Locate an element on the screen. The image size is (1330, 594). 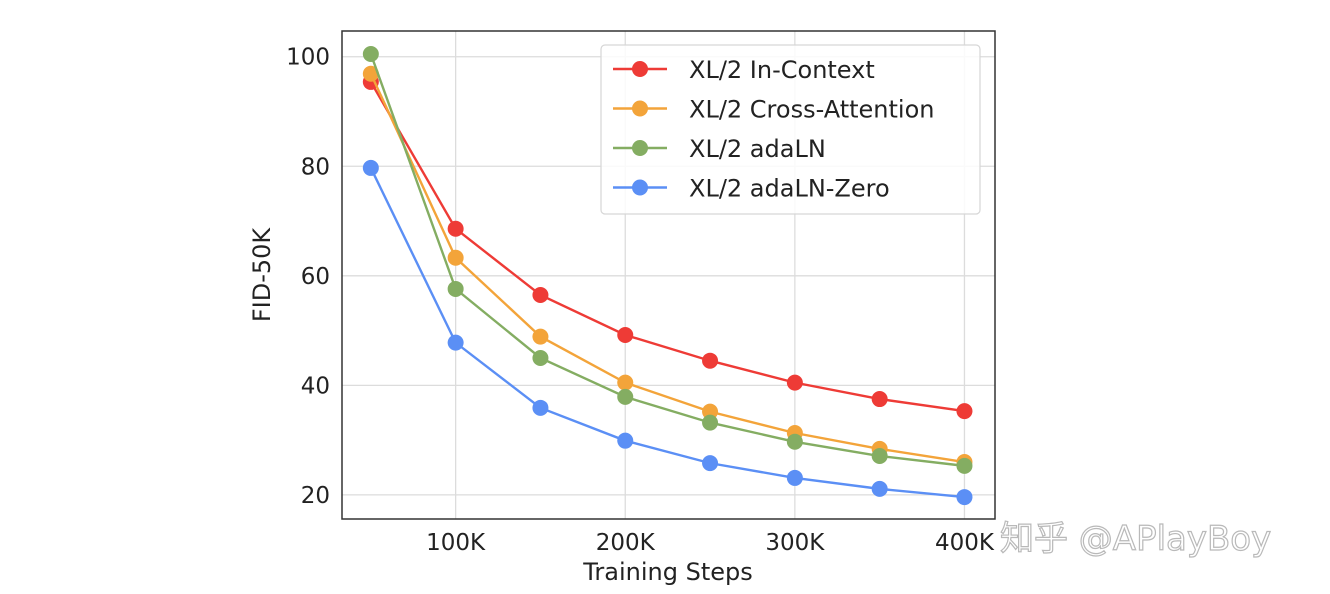
legend-label: XL/2 adaLN-Zero is located at coordinates (789, 189).